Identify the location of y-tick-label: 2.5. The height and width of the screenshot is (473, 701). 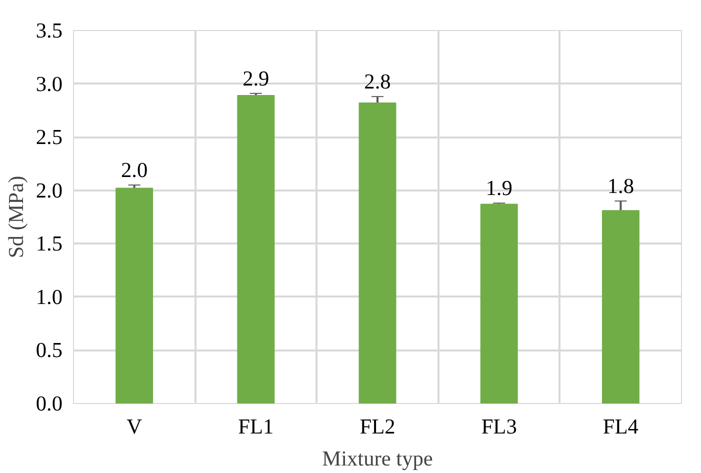
(49, 137).